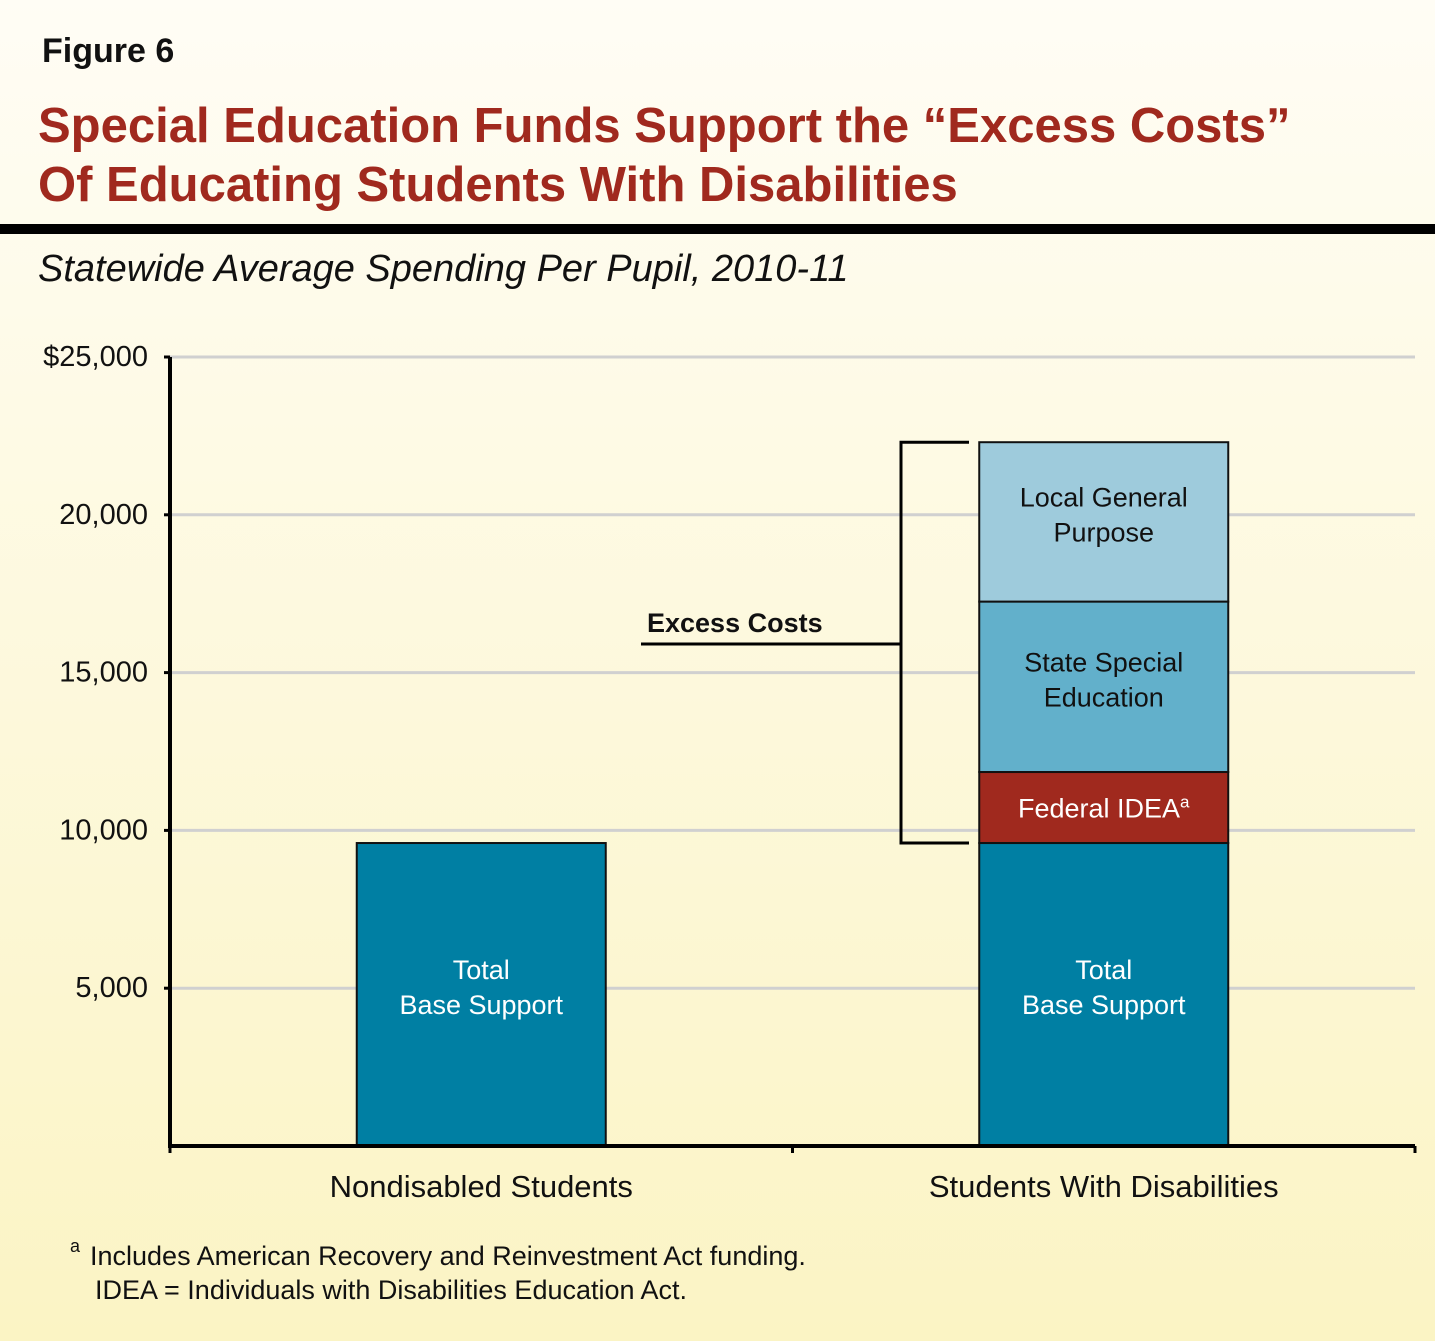 This screenshot has width=1435, height=1341. What do you see at coordinates (1185, 802) in the screenshot?
I see `superscript: a` at bounding box center [1185, 802].